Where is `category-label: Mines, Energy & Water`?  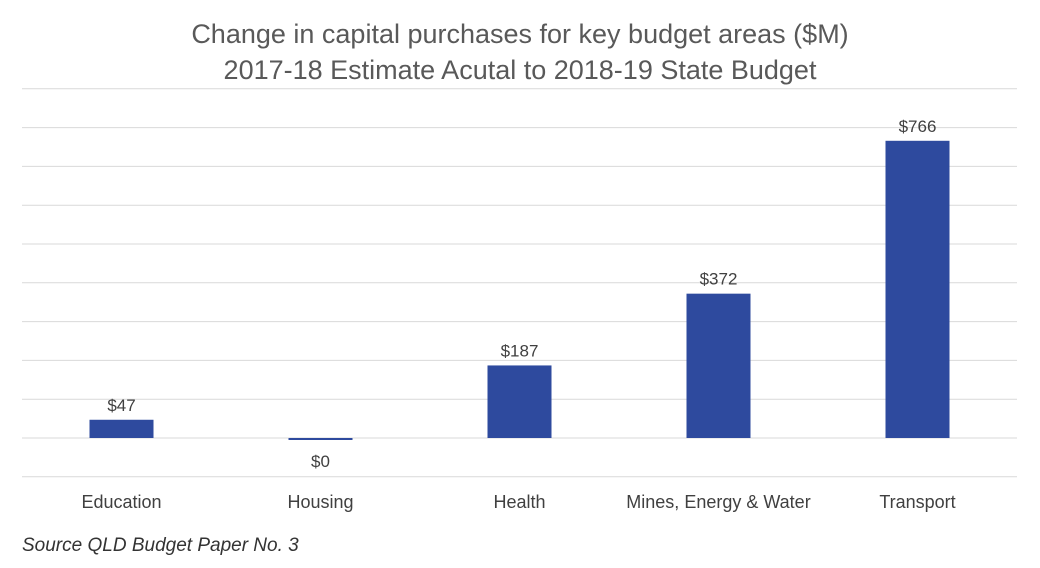
category-label: Mines, Energy & Water is located at coordinates (718, 502).